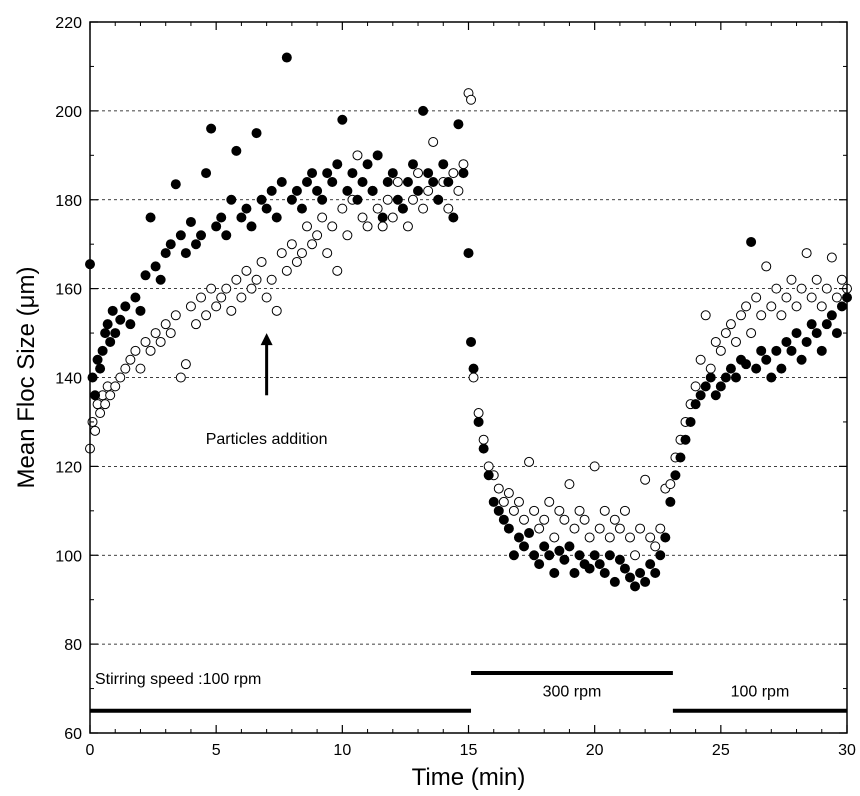 This screenshot has width=860, height=796. I want to click on y-tick-label: 100, so click(68, 556).